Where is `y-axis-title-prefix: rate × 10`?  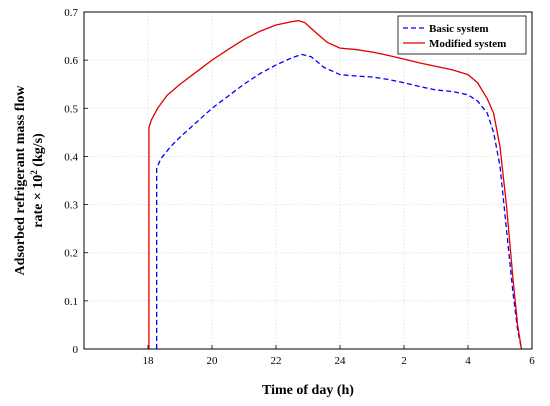
y-axis-title-prefix: rate × 10 is located at coordinates (38, 201).